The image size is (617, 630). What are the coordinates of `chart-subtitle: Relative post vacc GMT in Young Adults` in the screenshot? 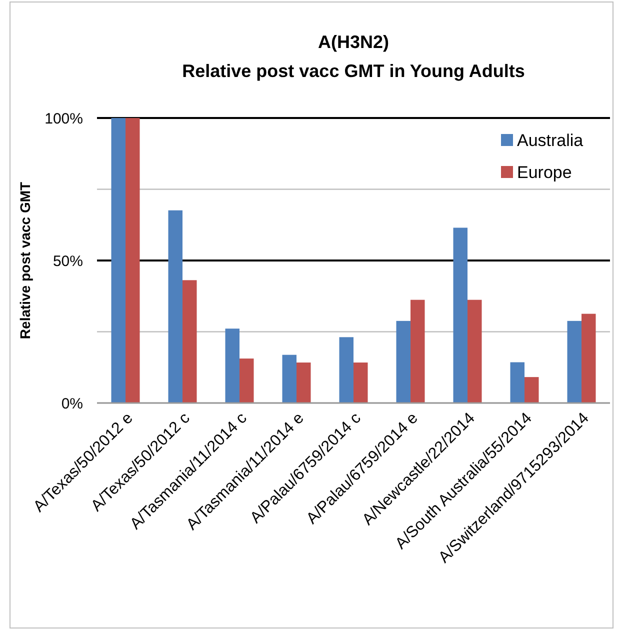 It's located at (353, 71).